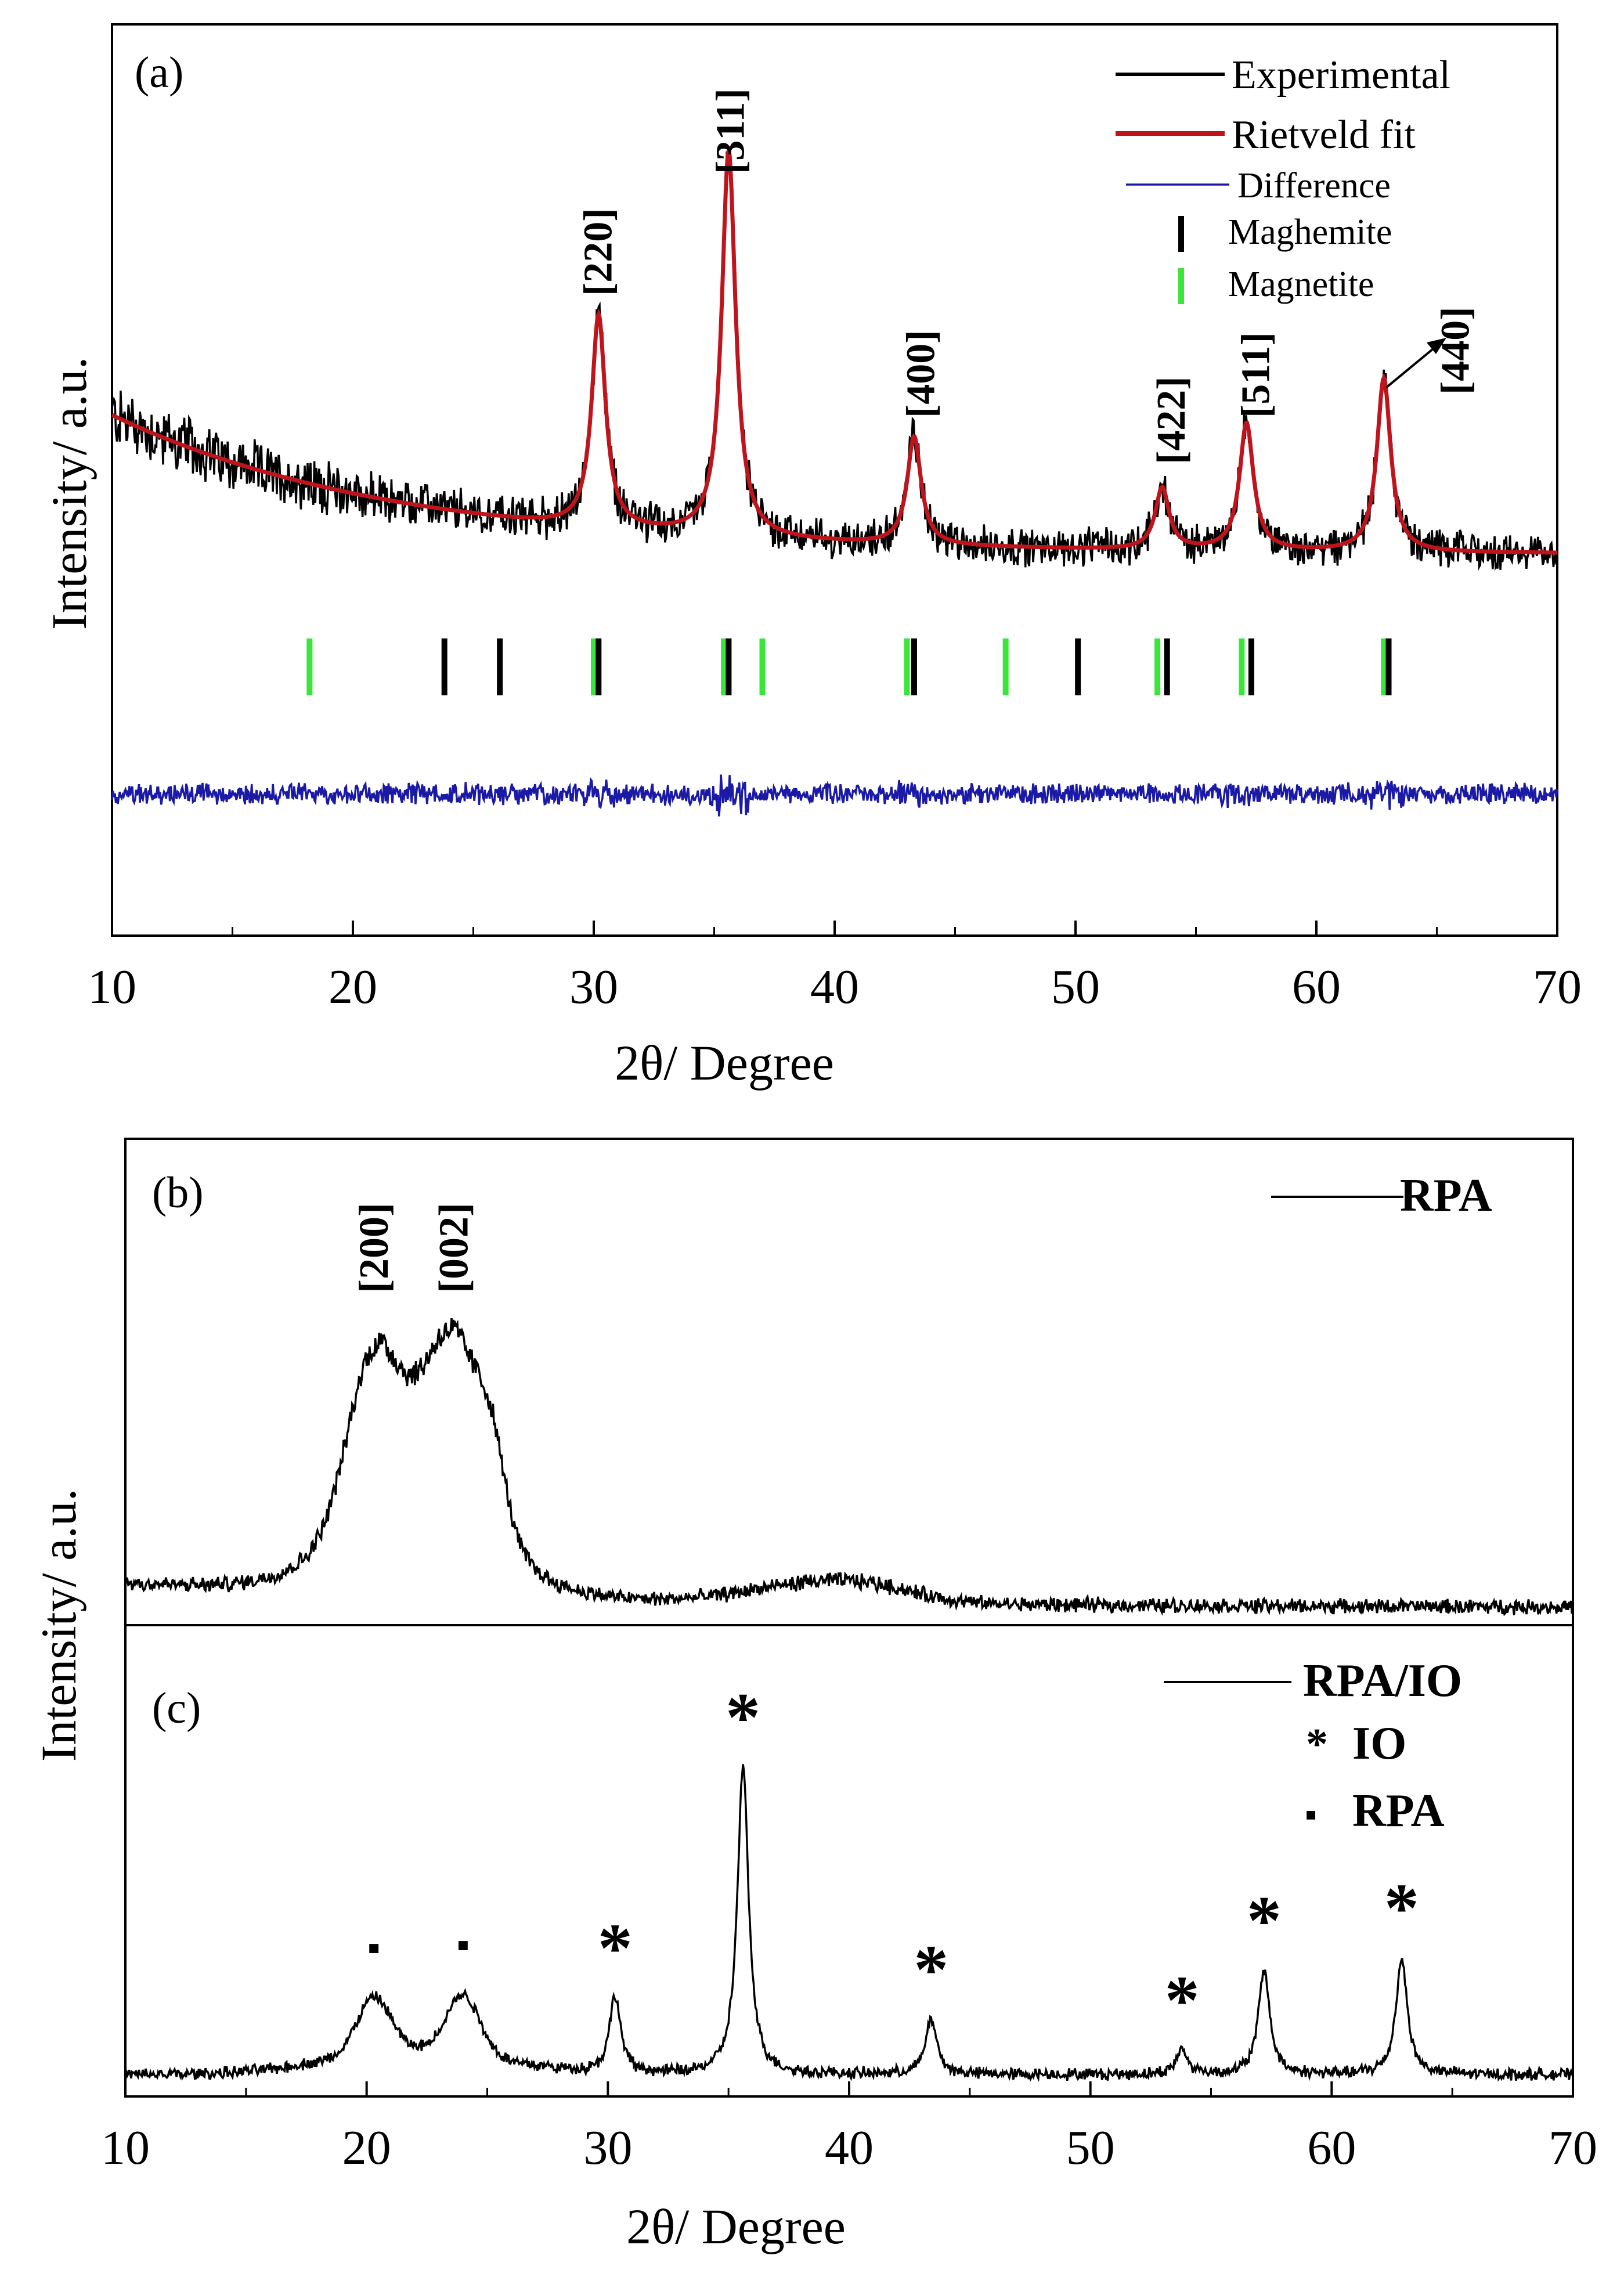 This screenshot has width=1624, height=2288. I want to click on legend-item-maghemite: Maghemite, so click(1285, 232).